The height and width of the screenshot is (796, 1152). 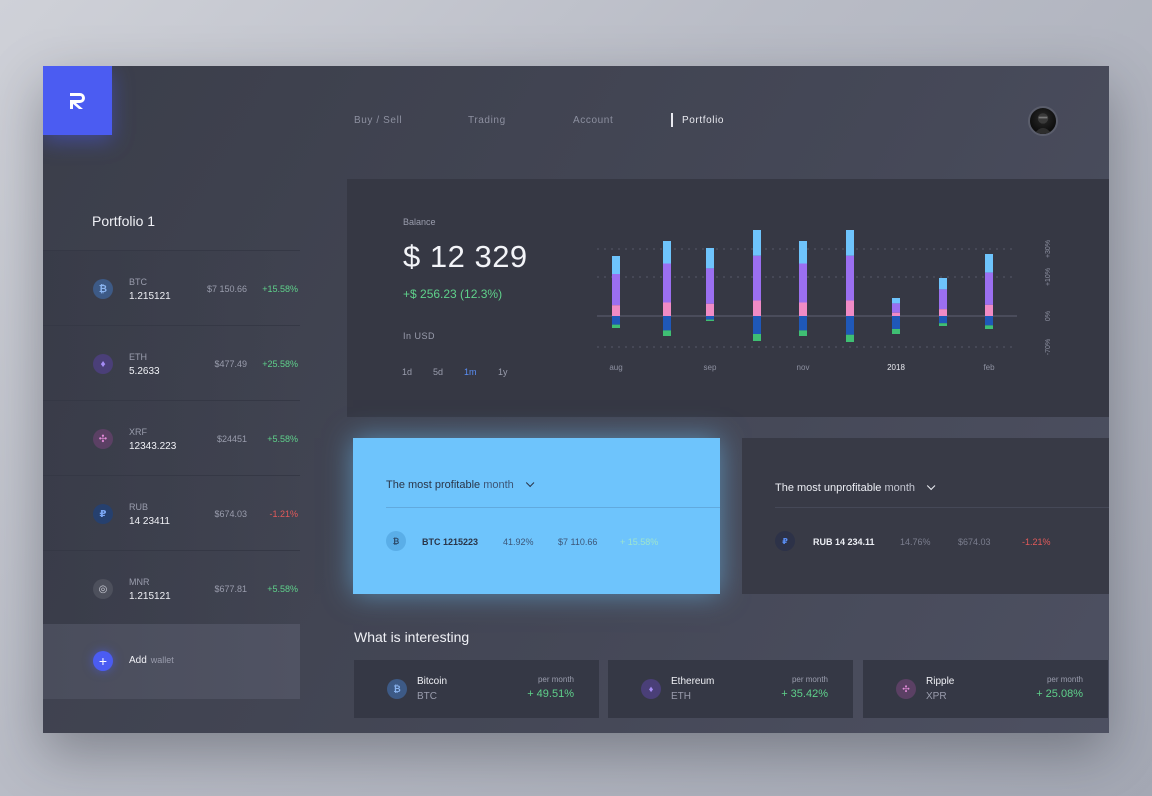 I want to click on ripple-icon: ✣, so click(x=103, y=439).